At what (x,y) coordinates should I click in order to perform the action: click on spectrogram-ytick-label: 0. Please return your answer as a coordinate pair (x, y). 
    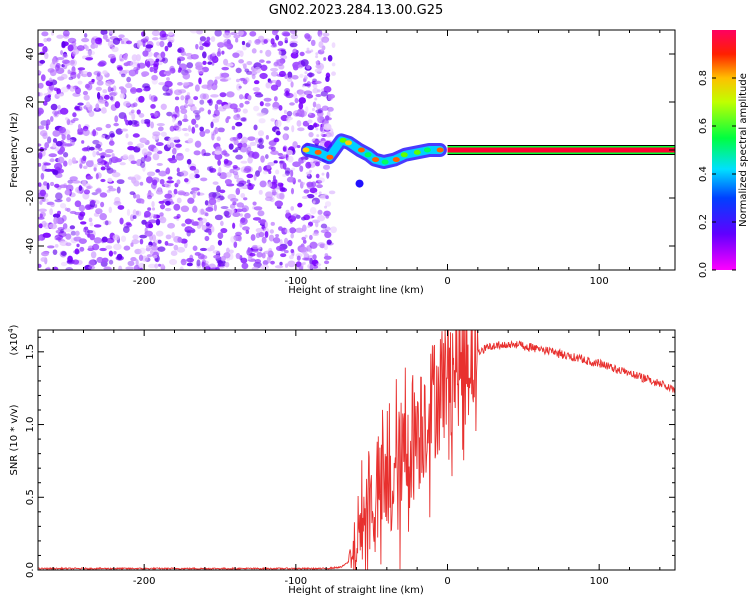
    Looking at the image, I should click on (30, 150).